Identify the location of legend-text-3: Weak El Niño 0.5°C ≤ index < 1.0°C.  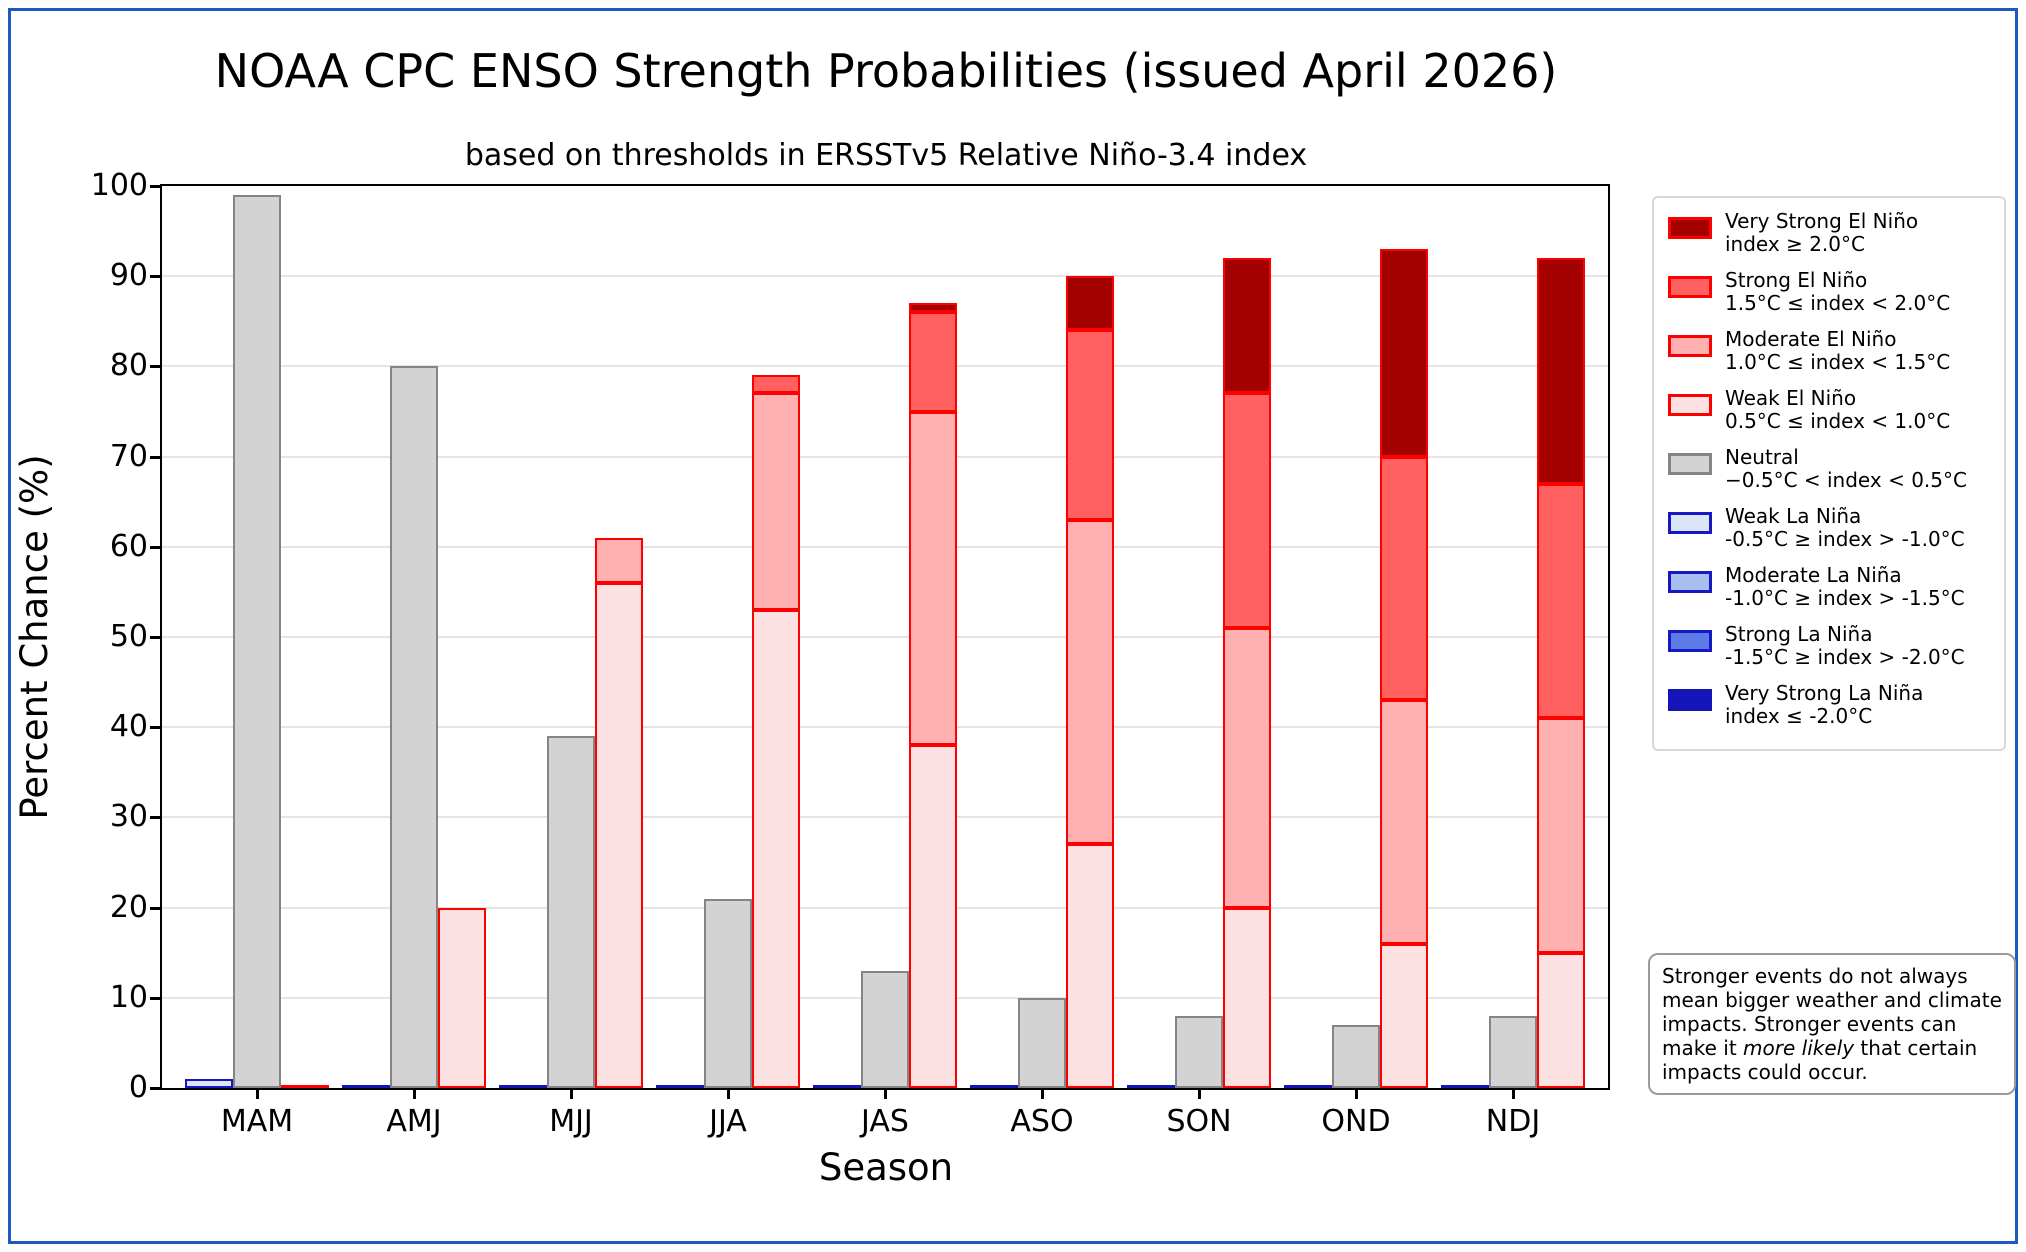
(1837, 410).